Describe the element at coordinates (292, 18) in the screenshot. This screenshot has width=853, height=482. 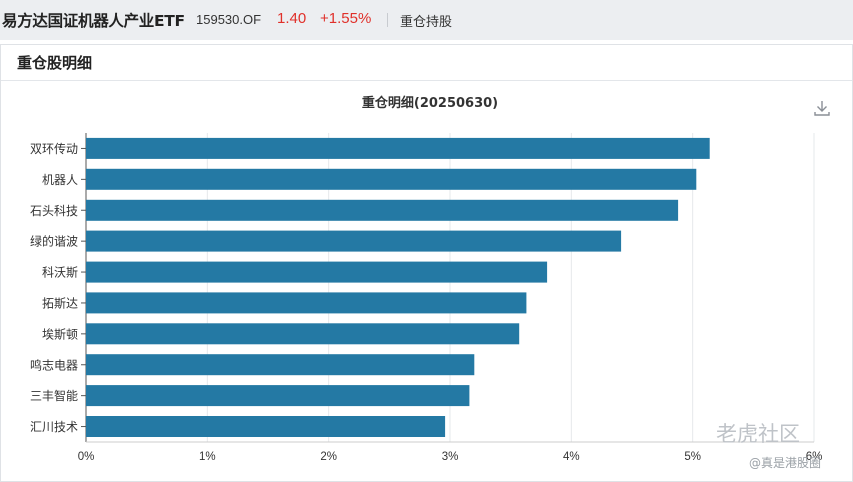
I see `fund-price: 1.40` at that location.